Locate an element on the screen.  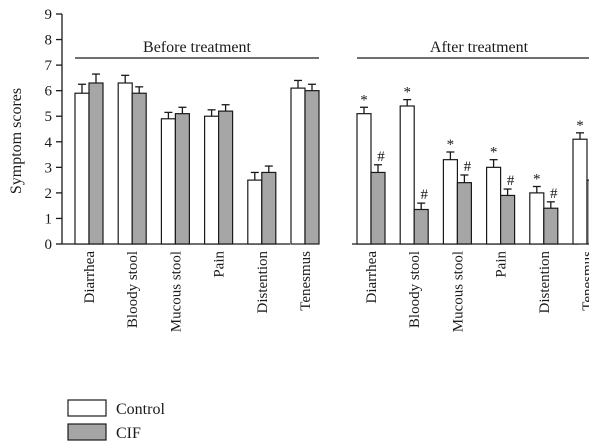
y-tick-label: 9 is located at coordinates (49, 15).